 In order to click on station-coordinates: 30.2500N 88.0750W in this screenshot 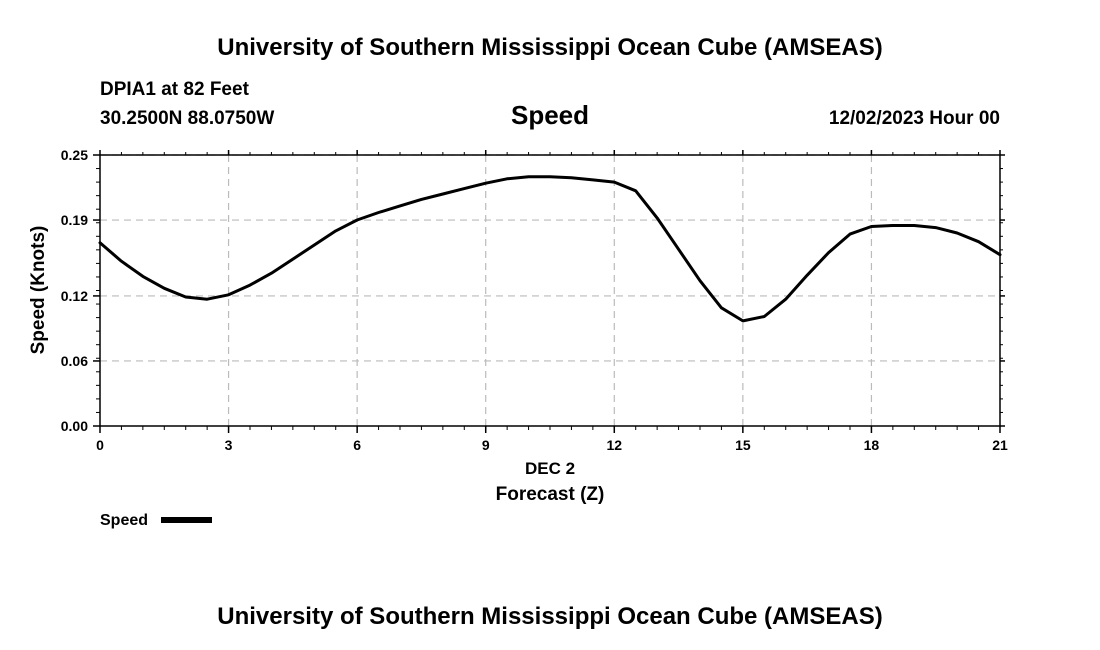, I will do `click(187, 118)`.